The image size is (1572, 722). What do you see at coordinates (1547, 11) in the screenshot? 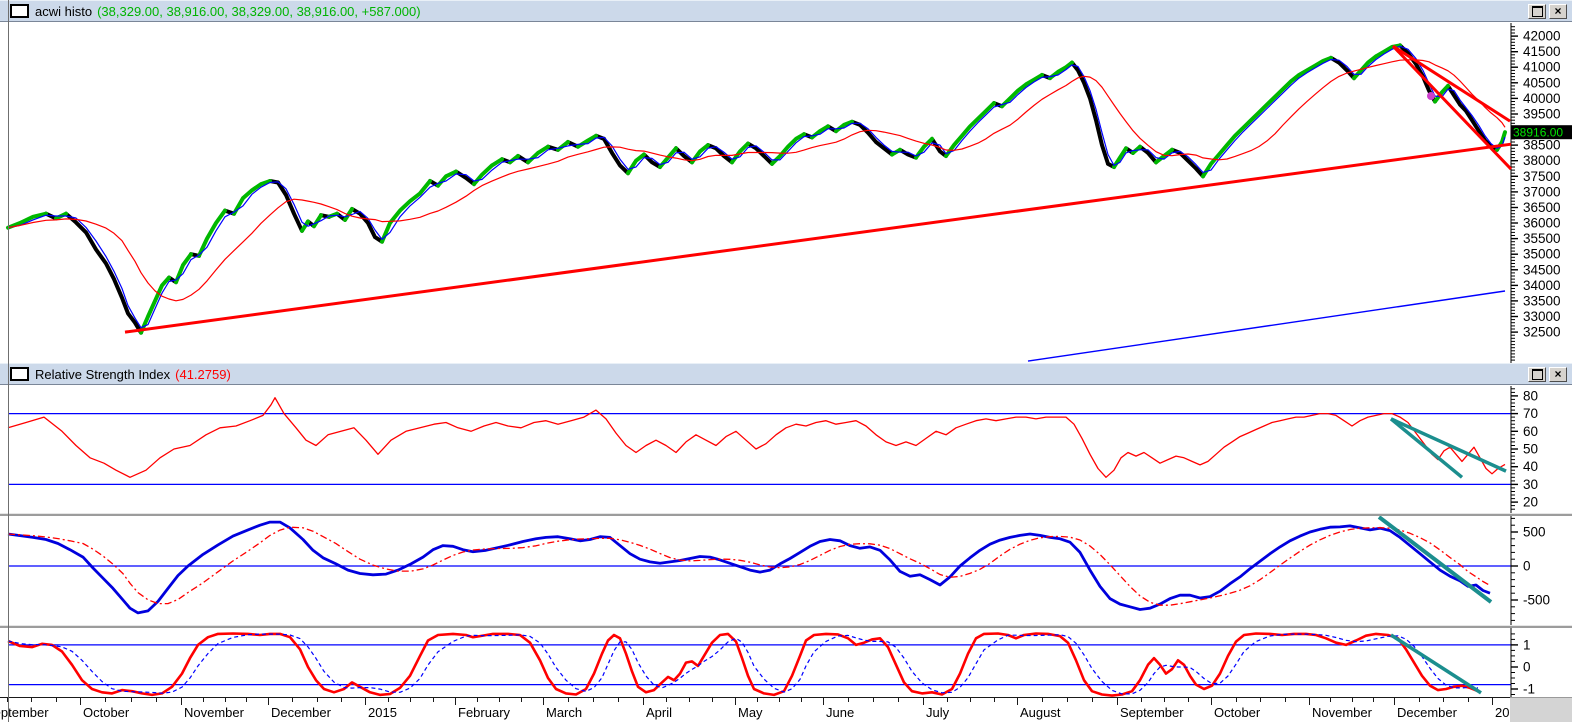
I see `price-window-buttons: ×` at bounding box center [1547, 11].